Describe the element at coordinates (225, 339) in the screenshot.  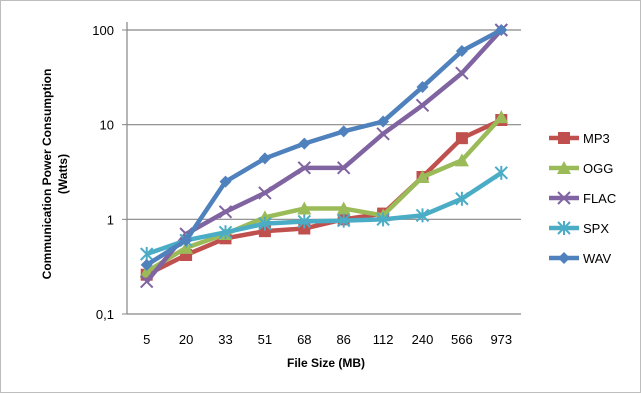
I see `x-tick-label: 33` at that location.